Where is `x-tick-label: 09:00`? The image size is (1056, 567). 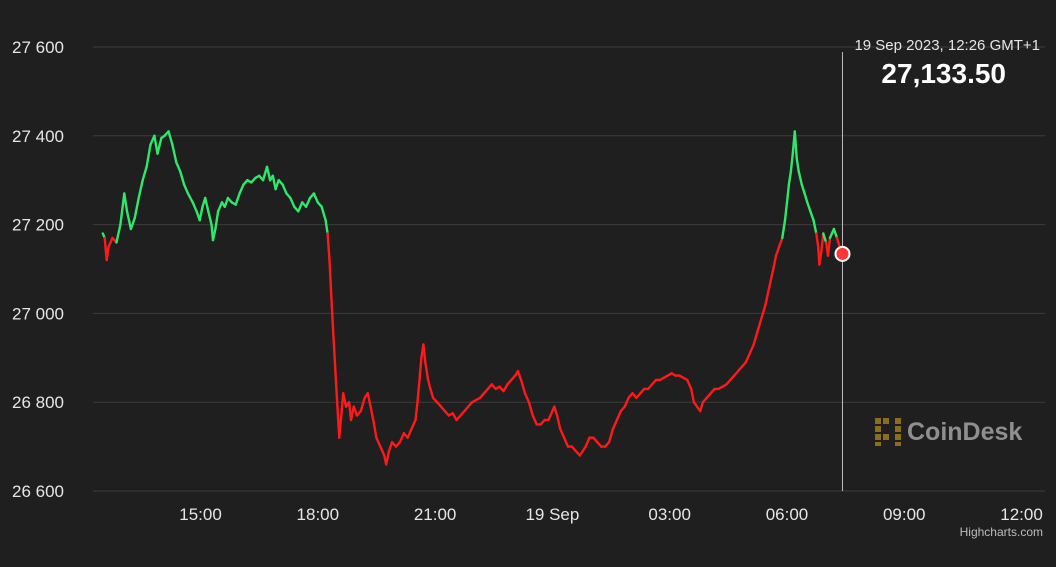 x-tick-label: 09:00 is located at coordinates (904, 514).